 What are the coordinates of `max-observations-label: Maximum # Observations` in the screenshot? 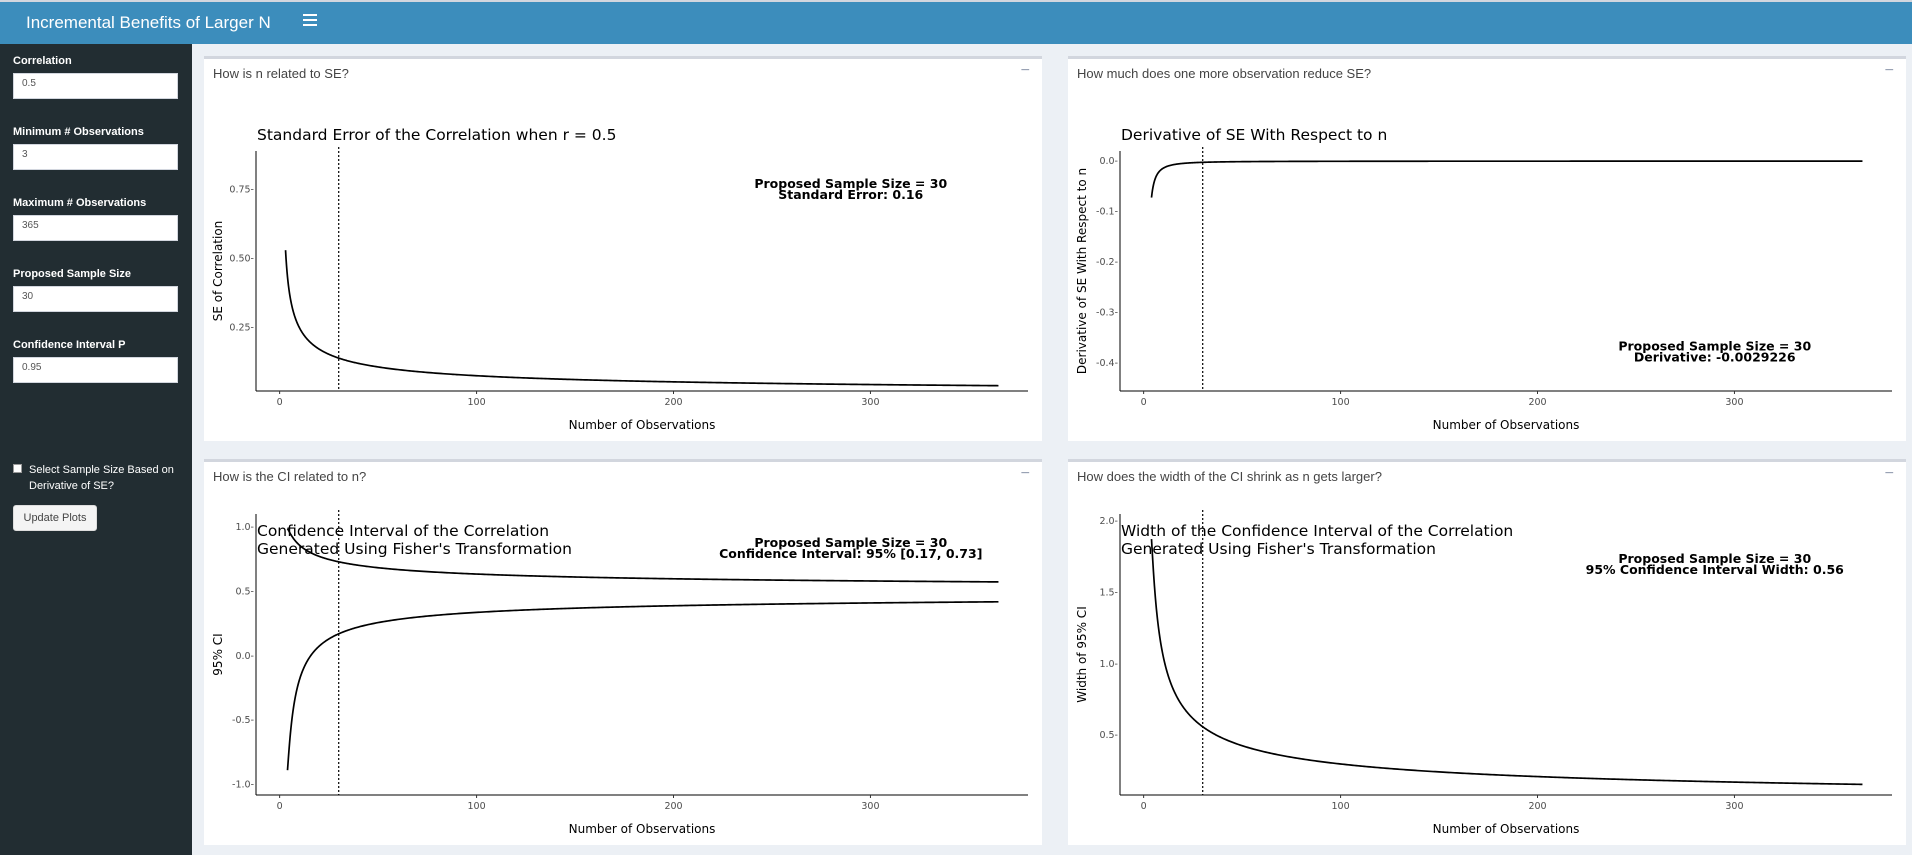 It's located at (80, 203).